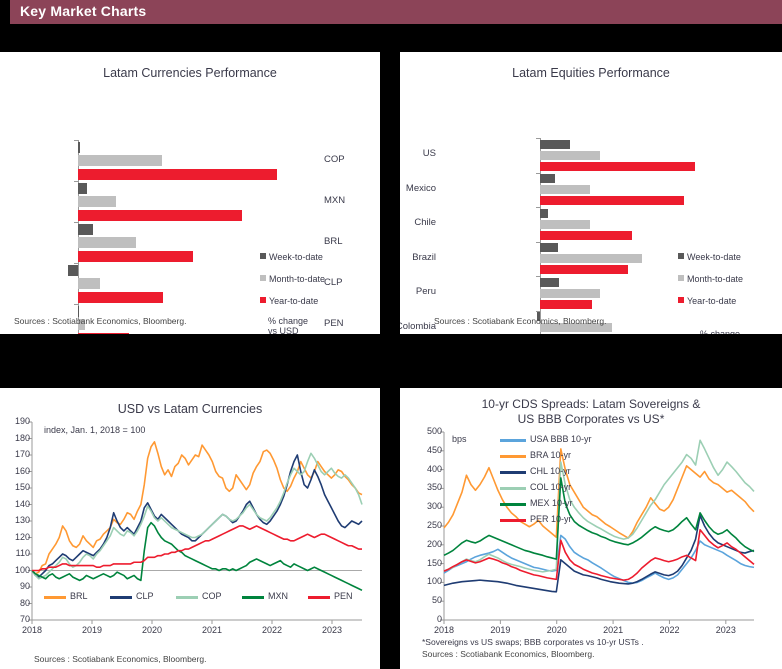 Image resolution: width=782 pixels, height=669 pixels. What do you see at coordinates (544, 213) in the screenshot?
I see `bar-chile-week-to-date` at bounding box center [544, 213].